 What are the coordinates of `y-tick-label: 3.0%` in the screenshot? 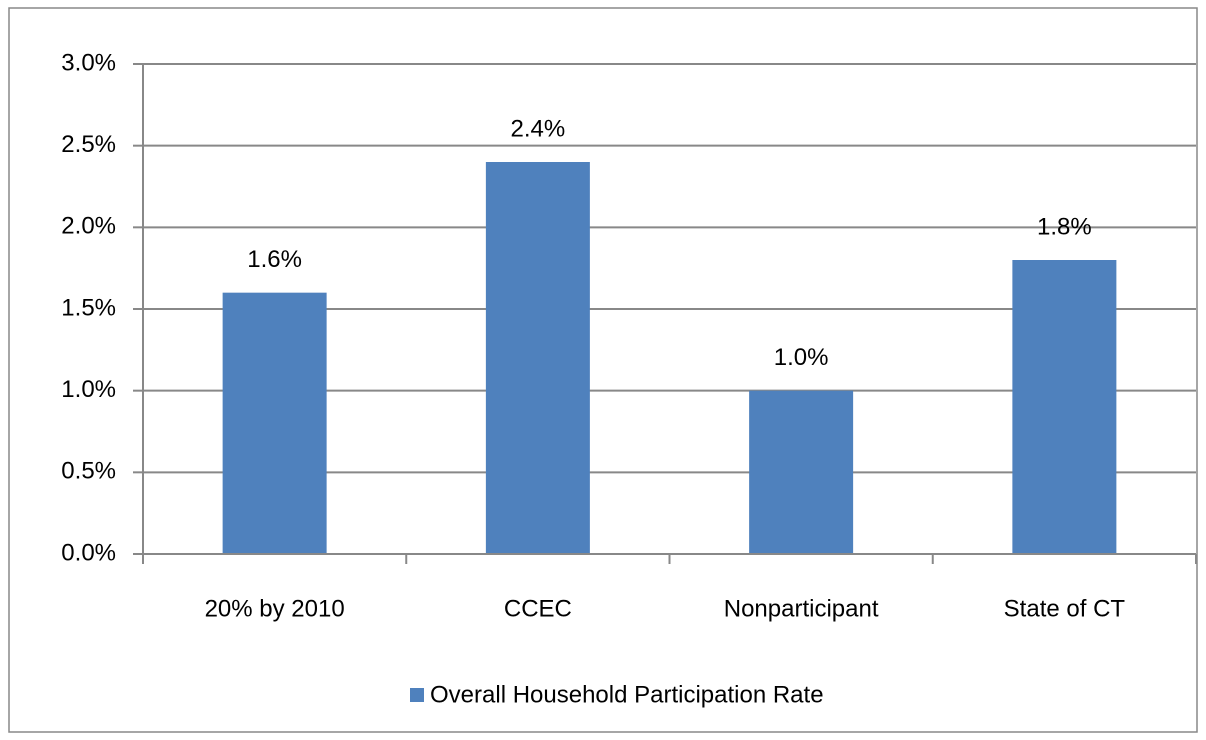 It's located at (88, 62).